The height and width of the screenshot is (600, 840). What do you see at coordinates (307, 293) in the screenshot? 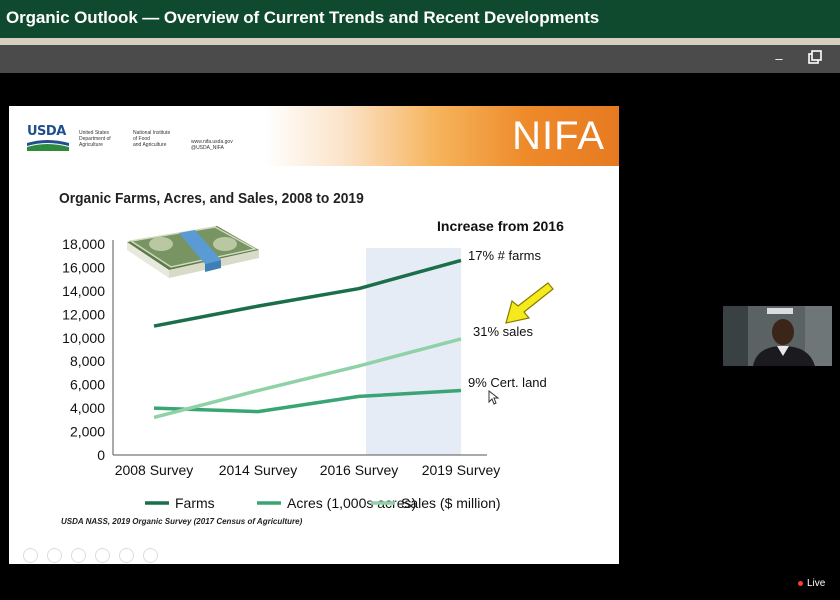
I see `series-line-farms` at bounding box center [307, 293].